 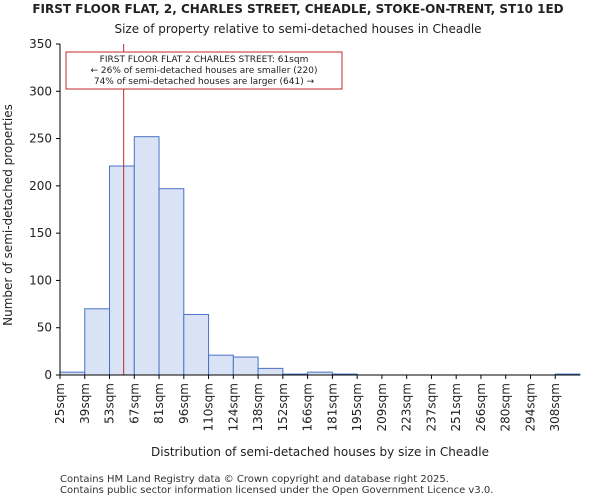 What do you see at coordinates (382, 407) in the screenshot?
I see `x-tick-label-209sqm: 209sqm` at bounding box center [382, 407].